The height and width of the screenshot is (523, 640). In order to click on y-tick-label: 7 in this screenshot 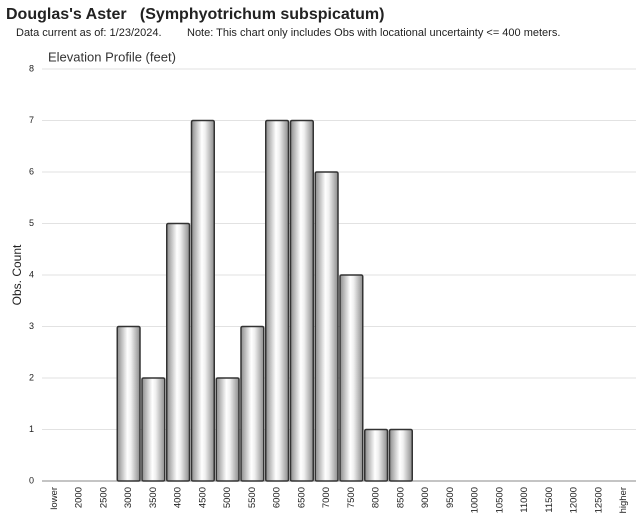, I will do `click(31, 120)`.